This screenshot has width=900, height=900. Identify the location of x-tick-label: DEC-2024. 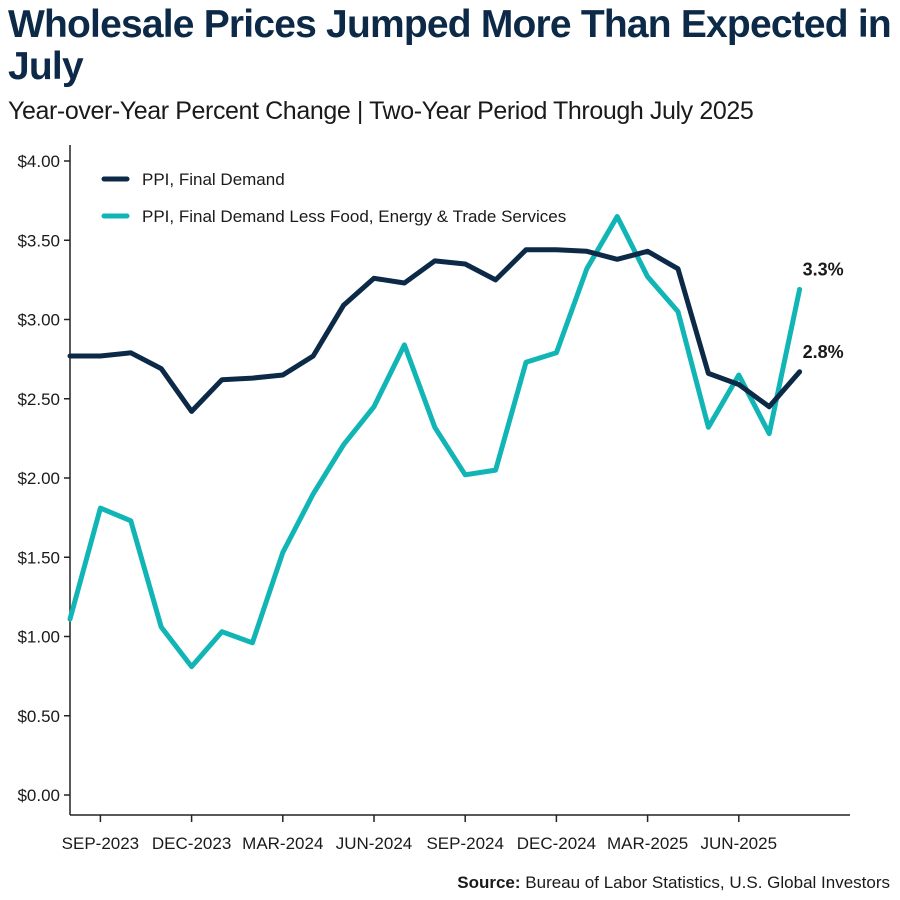
(556, 843).